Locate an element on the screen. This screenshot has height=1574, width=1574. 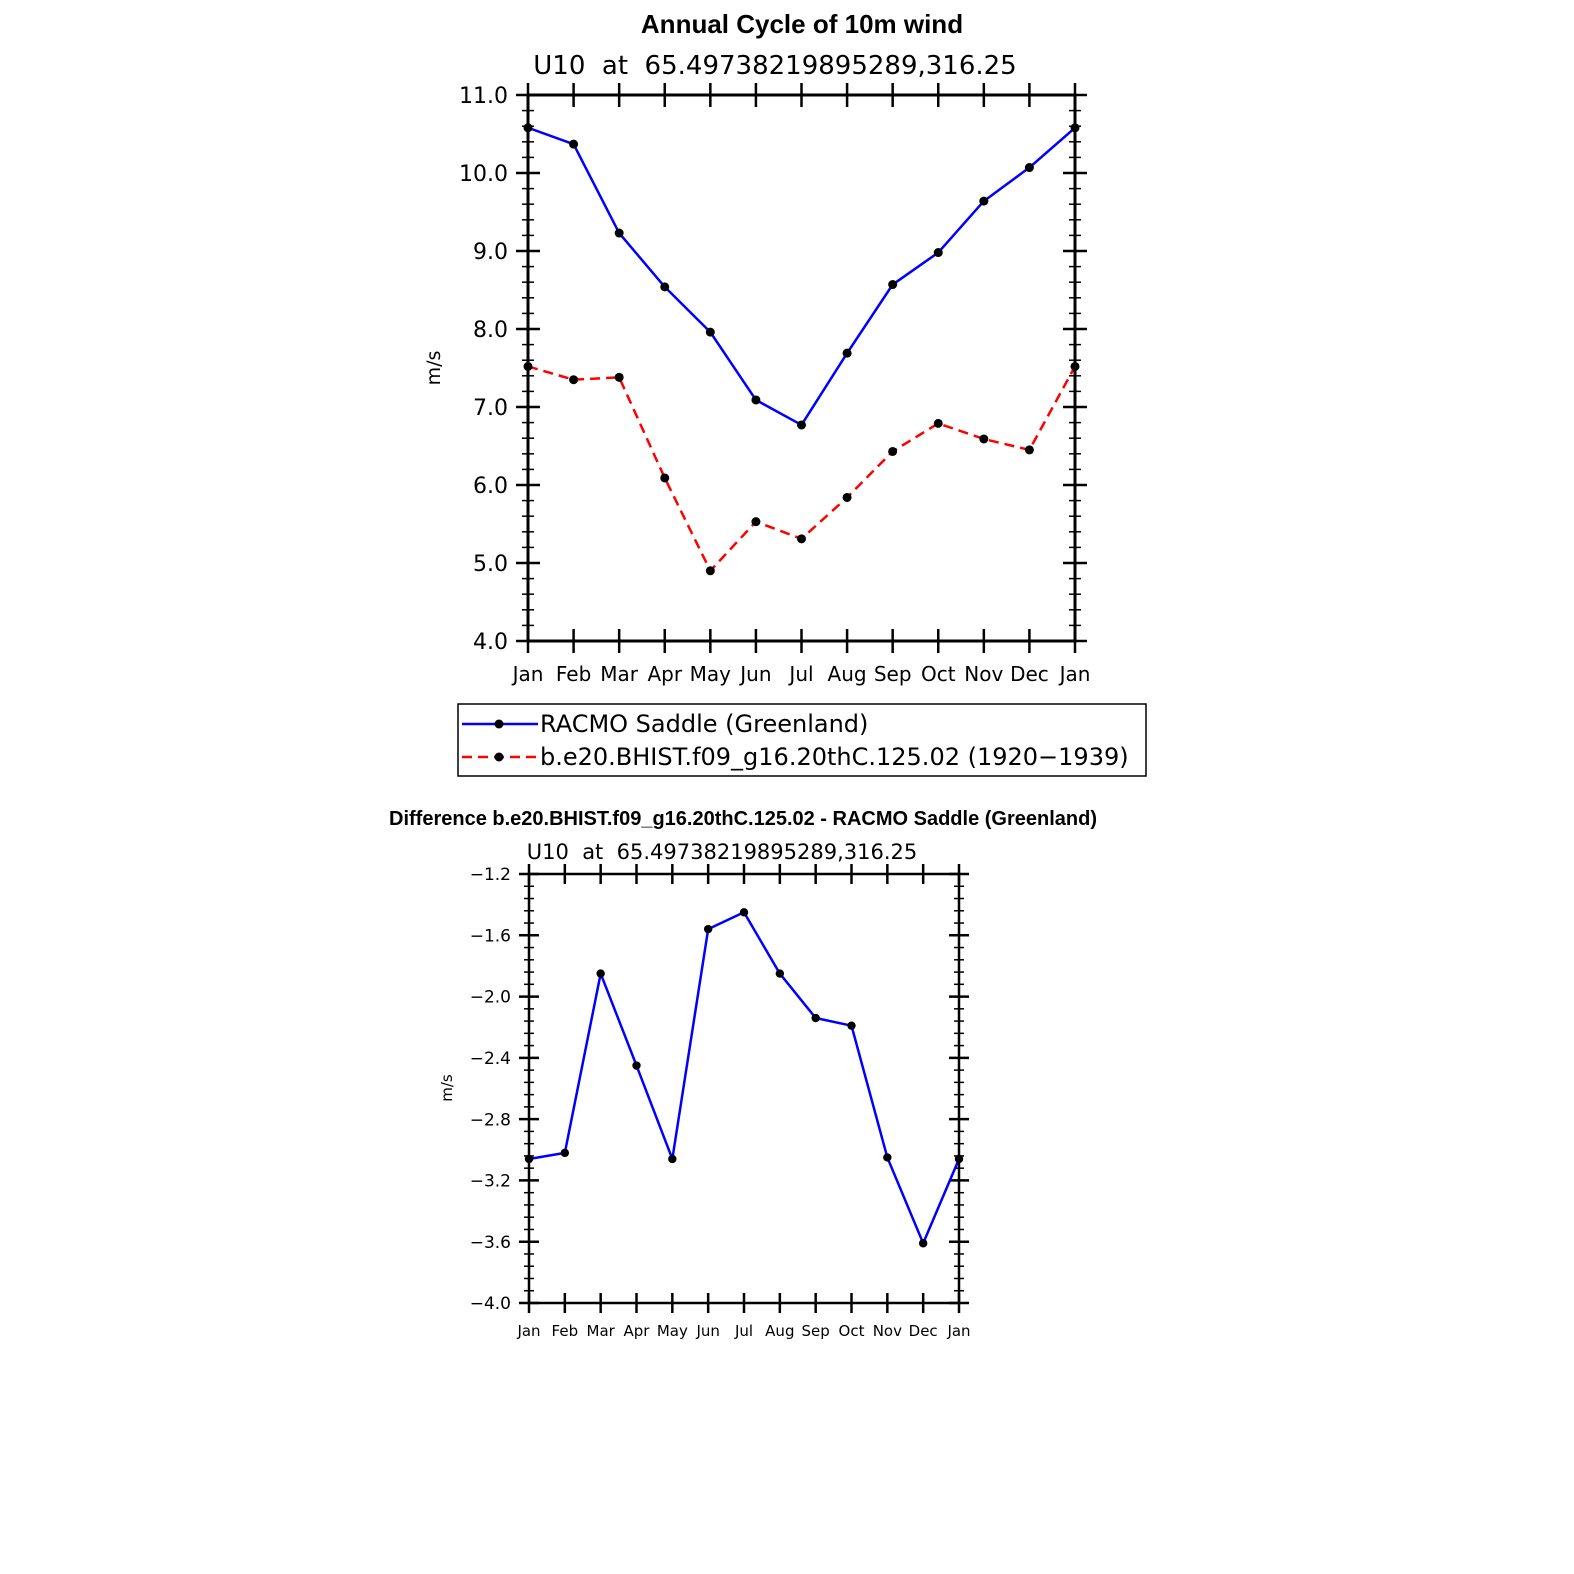
y-tick-label: −4.0 is located at coordinates (490, 1304).